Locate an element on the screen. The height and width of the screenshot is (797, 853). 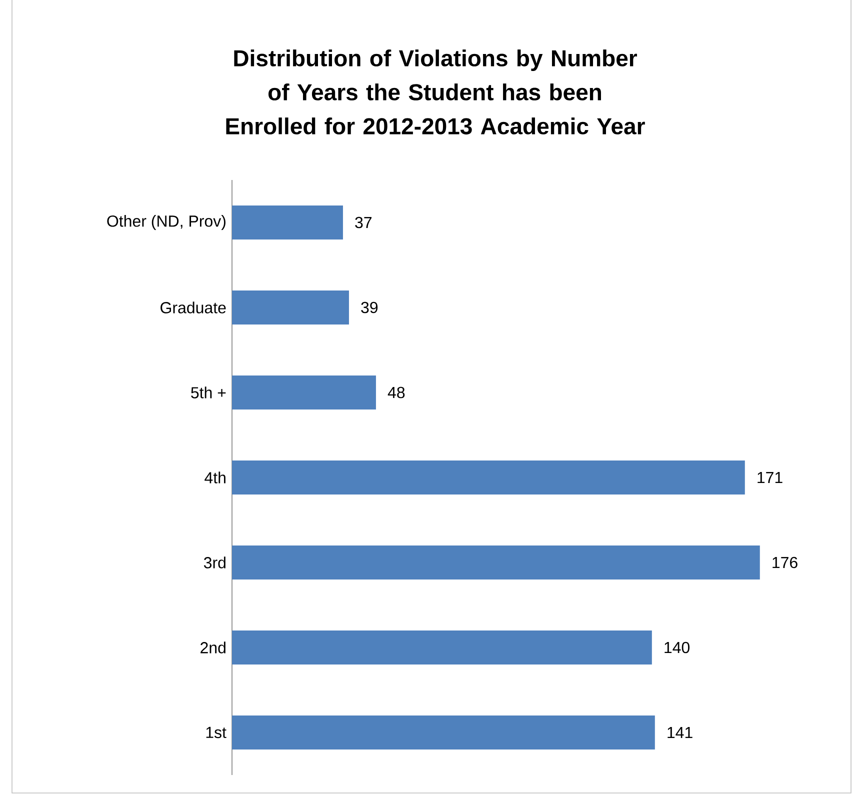
y-tick-label: Other (ND, Prov) is located at coordinates (166, 222).